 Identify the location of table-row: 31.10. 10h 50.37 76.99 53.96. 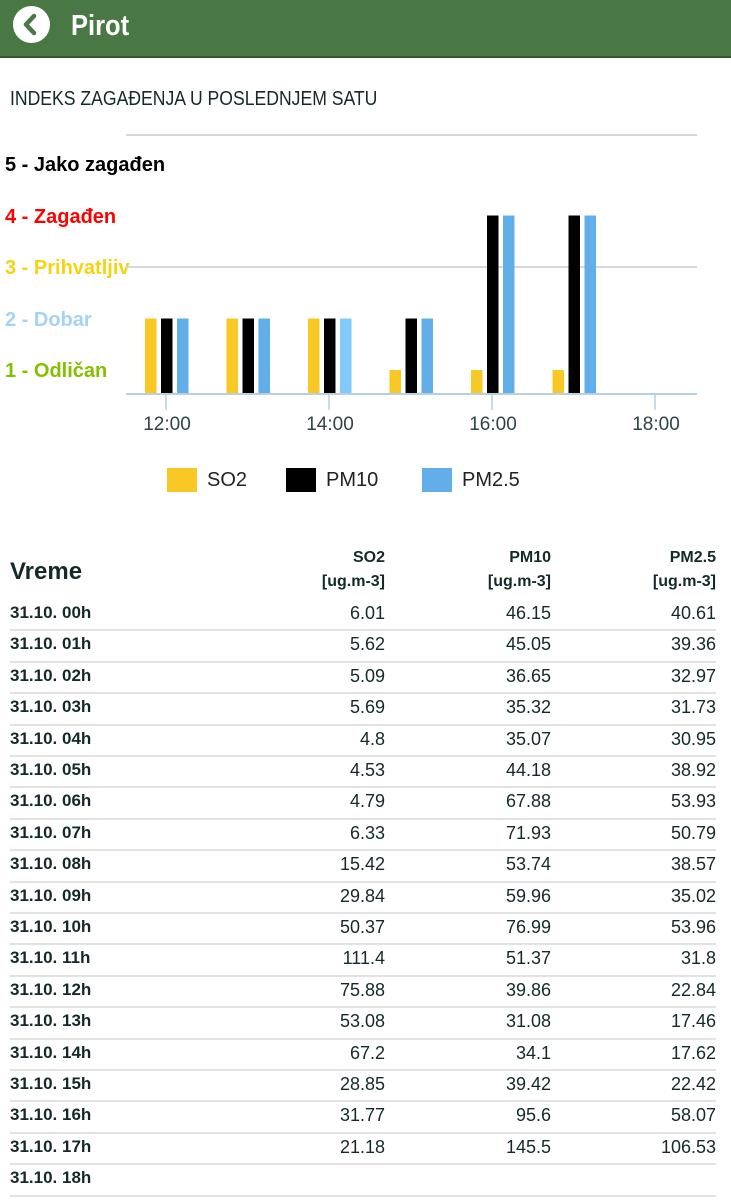
(363, 930).